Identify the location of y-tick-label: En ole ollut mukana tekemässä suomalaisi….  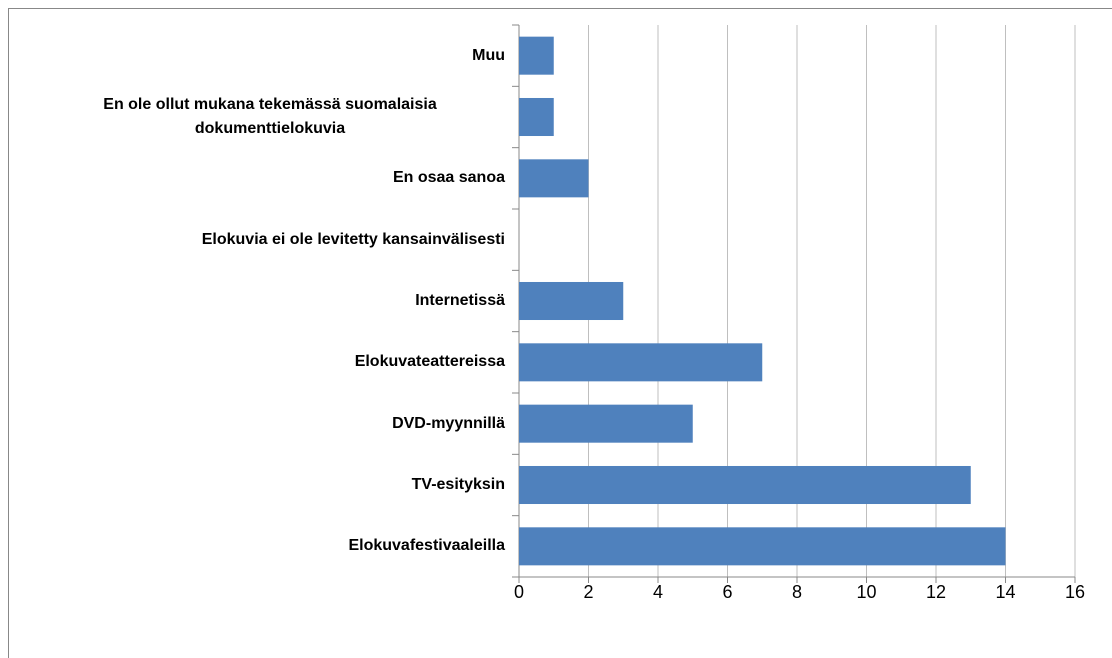
(270, 116).